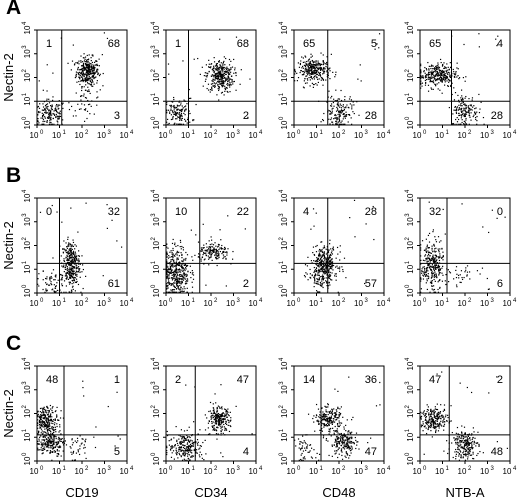 The height and width of the screenshot is (501, 520). What do you see at coordinates (27, 245) in the screenshot?
I see `y-tick-base: 10` at bounding box center [27, 245].